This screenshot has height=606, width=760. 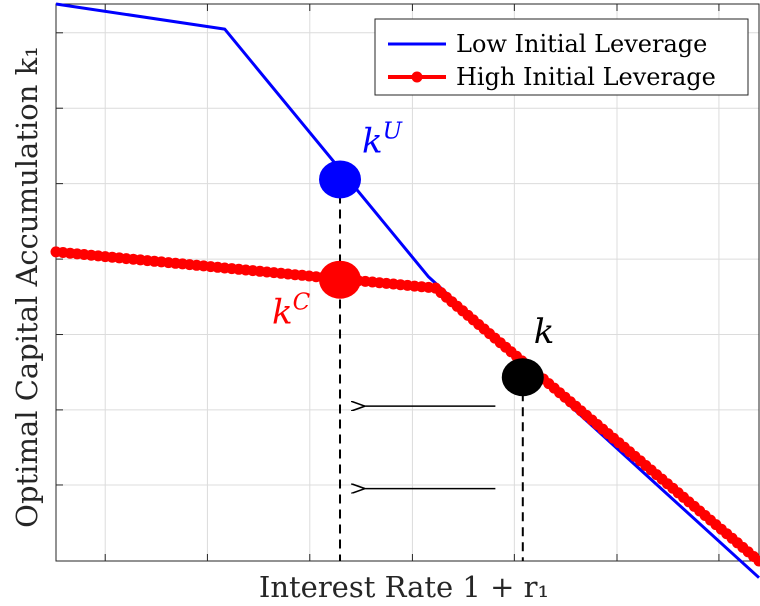 I want to click on legend-marker-high, so click(x=417, y=77).